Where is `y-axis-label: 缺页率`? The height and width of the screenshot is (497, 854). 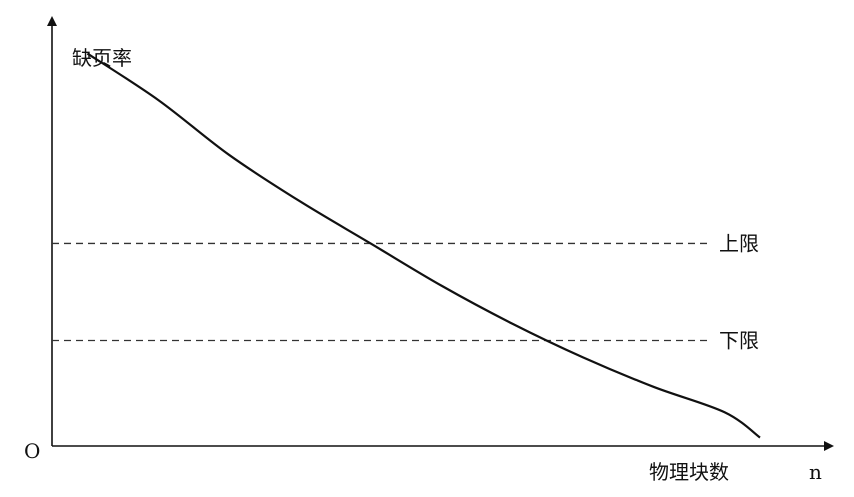
y-axis-label: 缺页率 is located at coordinates (102, 58).